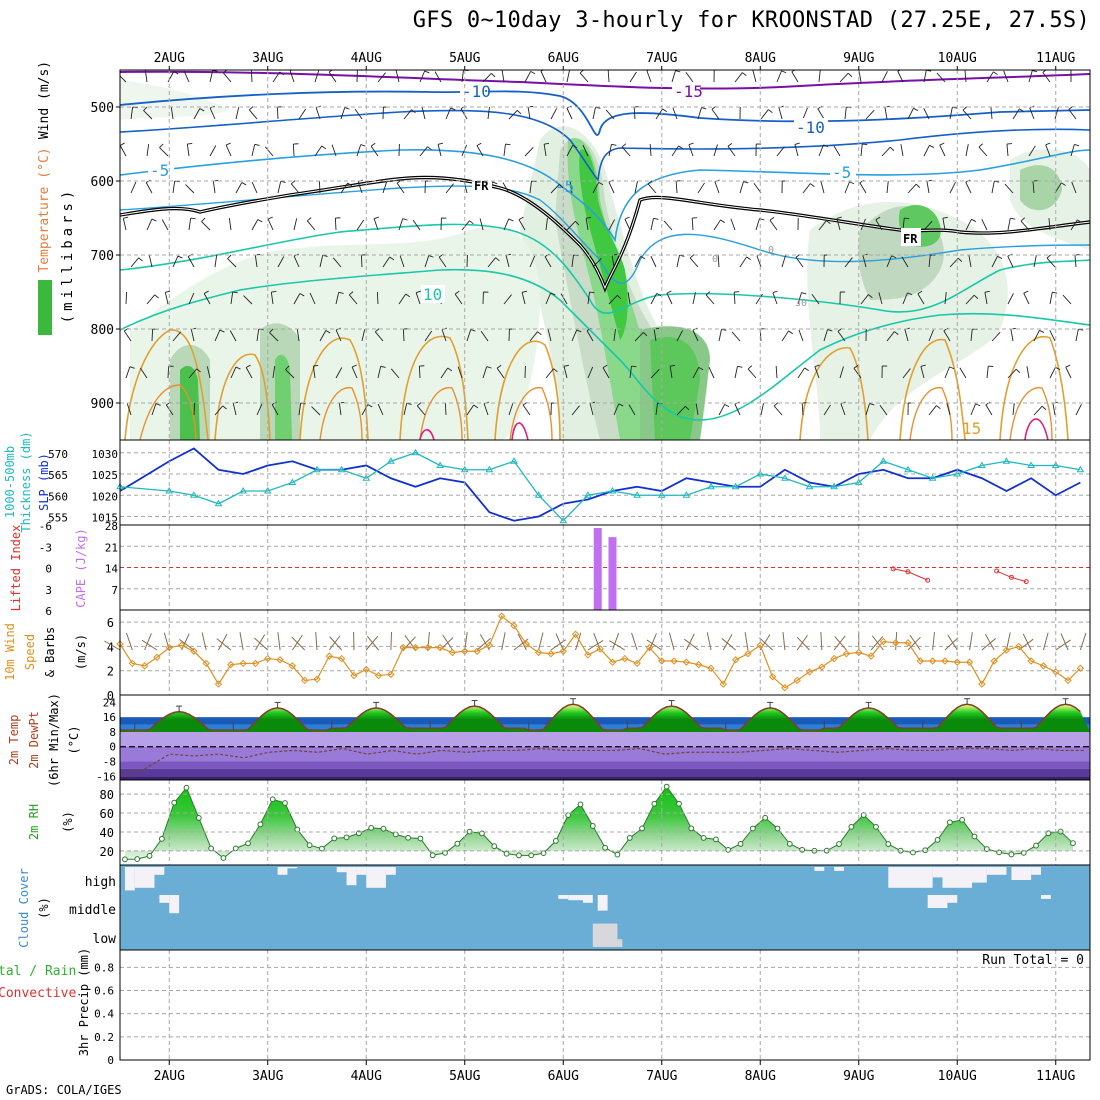  I want to click on wind10m-barbs, so click(595, 641).